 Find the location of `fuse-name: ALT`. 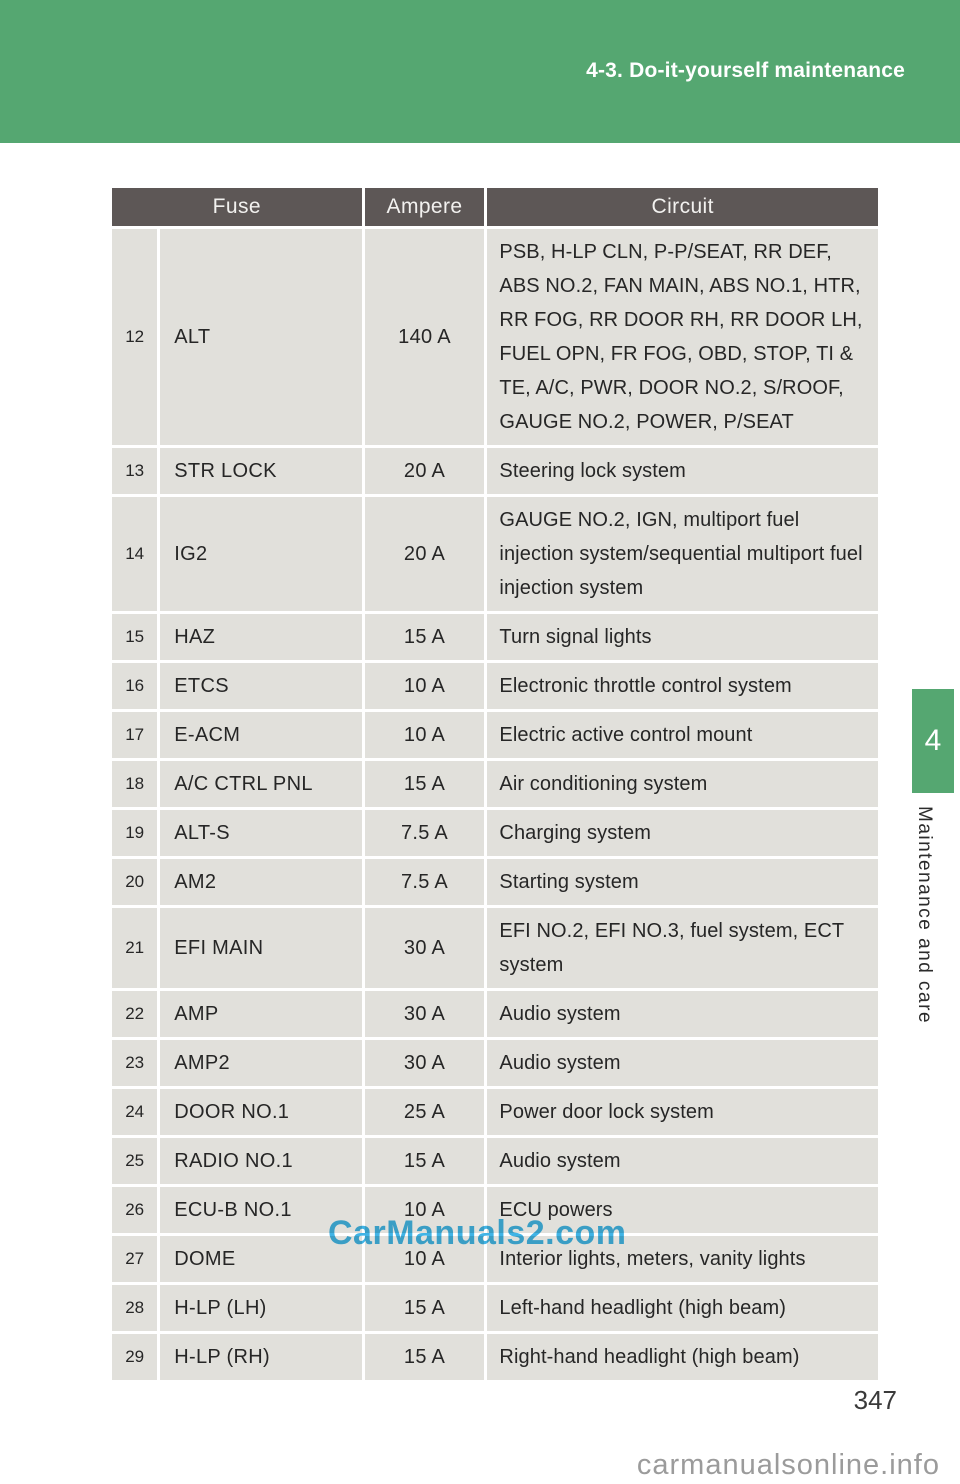

fuse-name: ALT is located at coordinates (261, 337).